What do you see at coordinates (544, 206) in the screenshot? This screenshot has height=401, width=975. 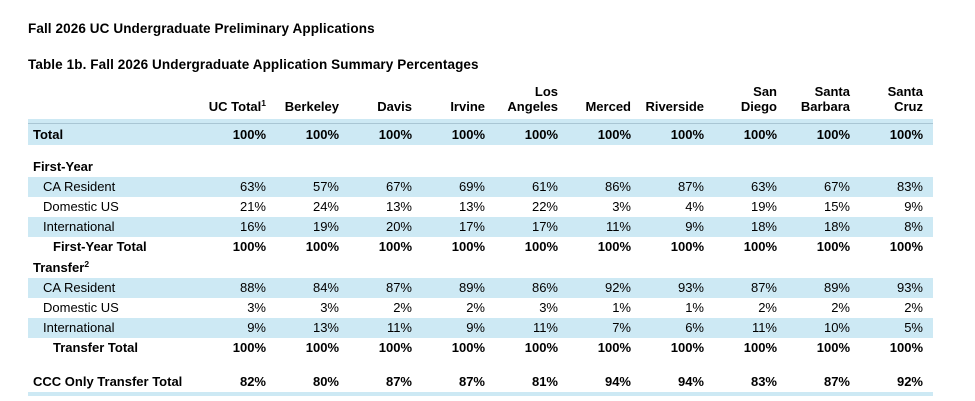 I see `value-cell: 22%` at bounding box center [544, 206].